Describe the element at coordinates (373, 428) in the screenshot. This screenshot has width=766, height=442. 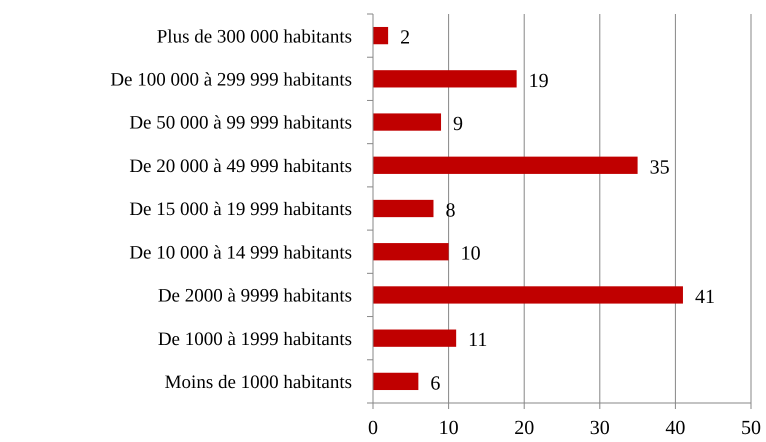
I see `x-tick-label: 0` at that location.